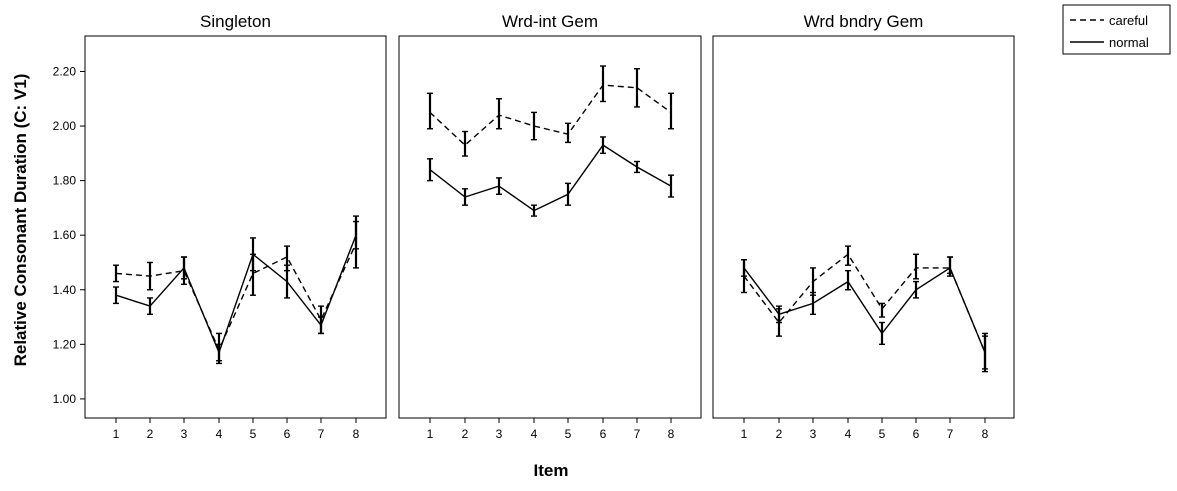  What do you see at coordinates (65, 399) in the screenshot?
I see `y-tick-label: 1.00` at bounding box center [65, 399].